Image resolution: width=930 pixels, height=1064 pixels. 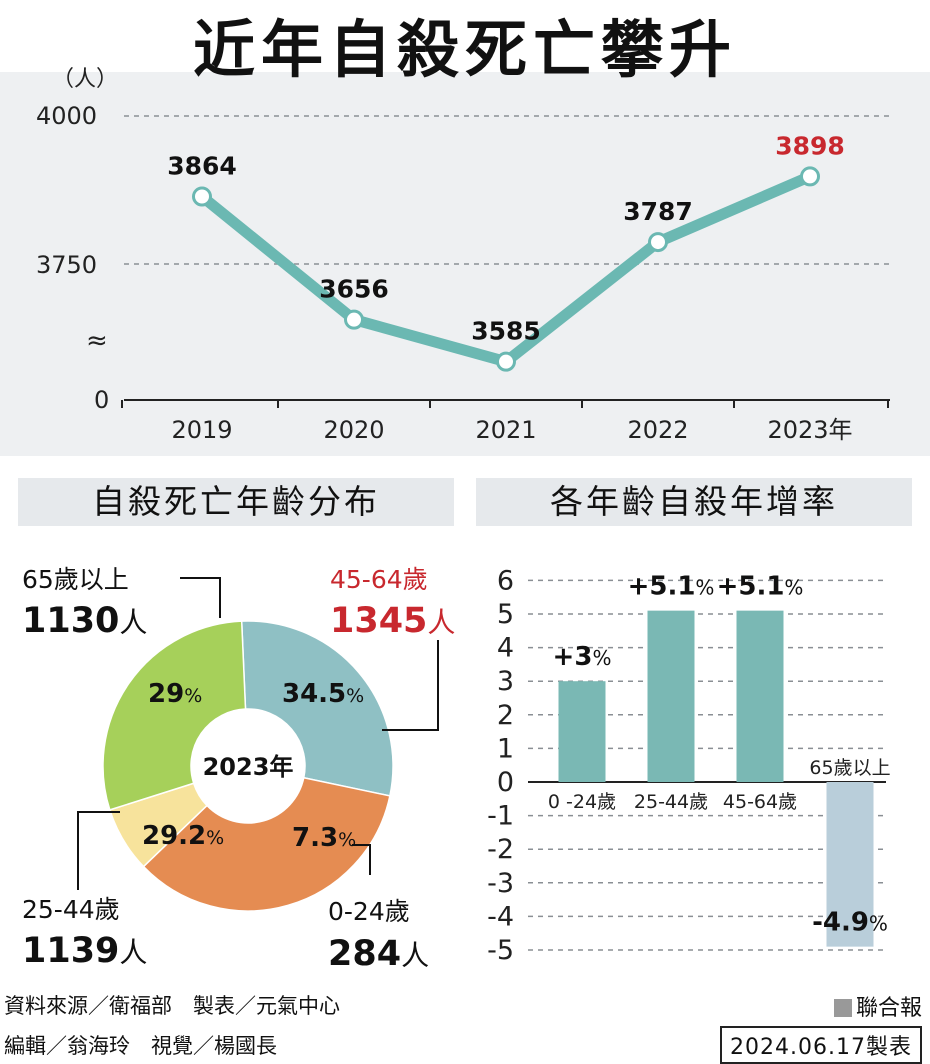 What do you see at coordinates (85, 79) in the screenshot?
I see `line-y-unit: （人）` at bounding box center [85, 79].